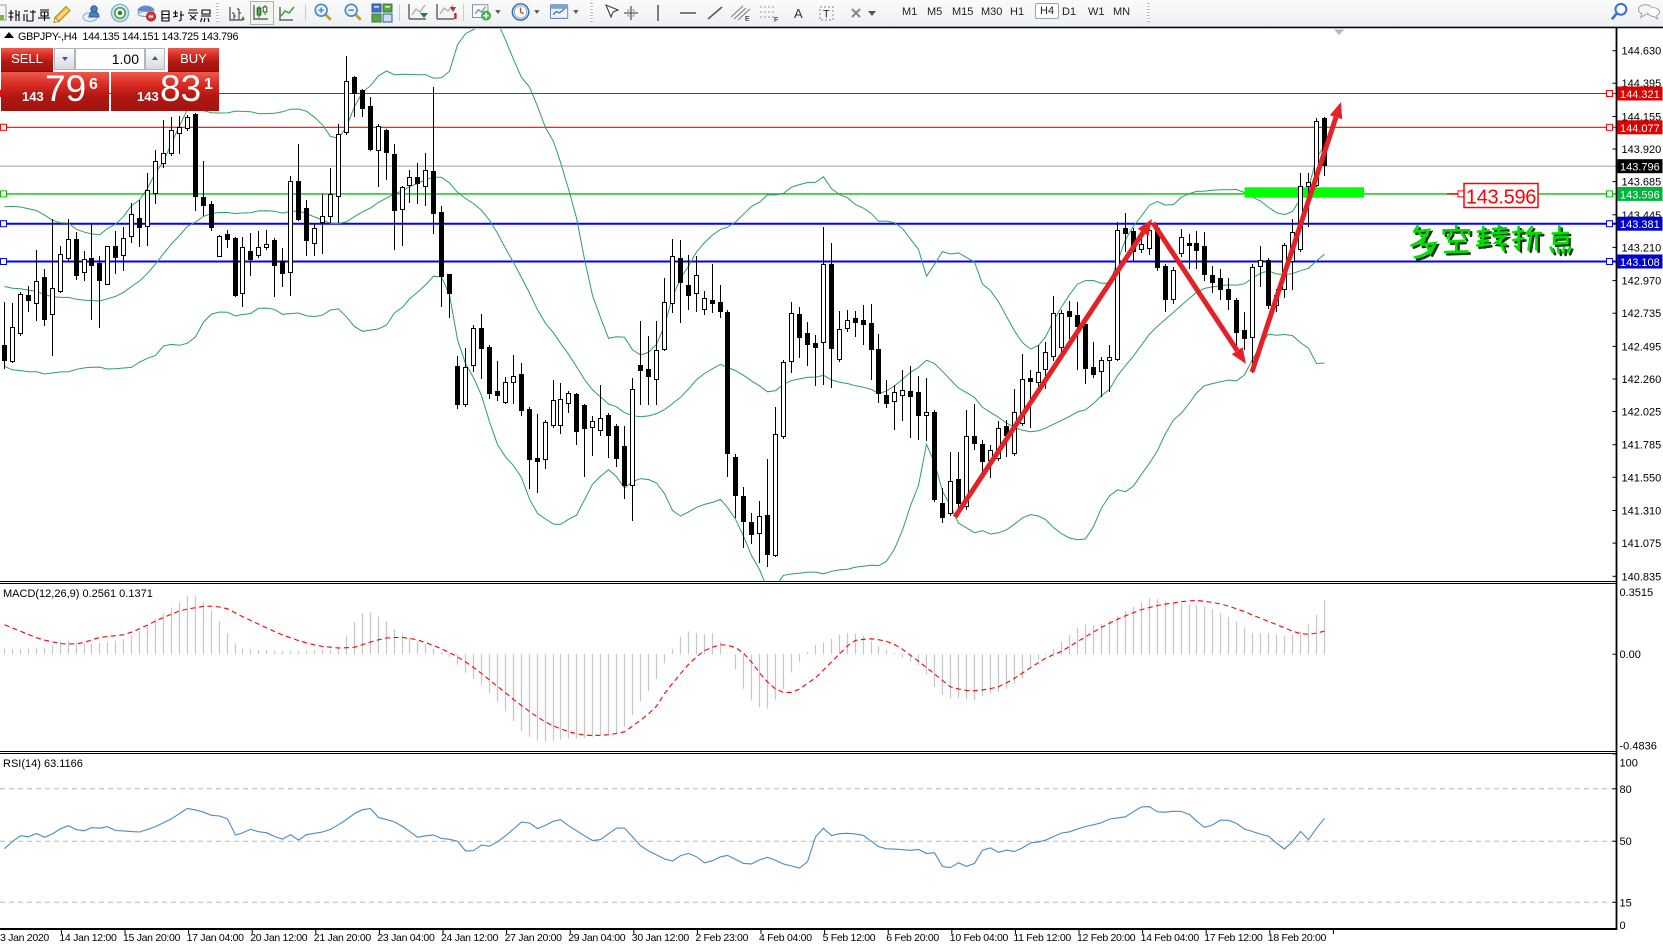 The width and height of the screenshot is (1663, 946). I want to click on svg-text: 0, so click(1623, 926).